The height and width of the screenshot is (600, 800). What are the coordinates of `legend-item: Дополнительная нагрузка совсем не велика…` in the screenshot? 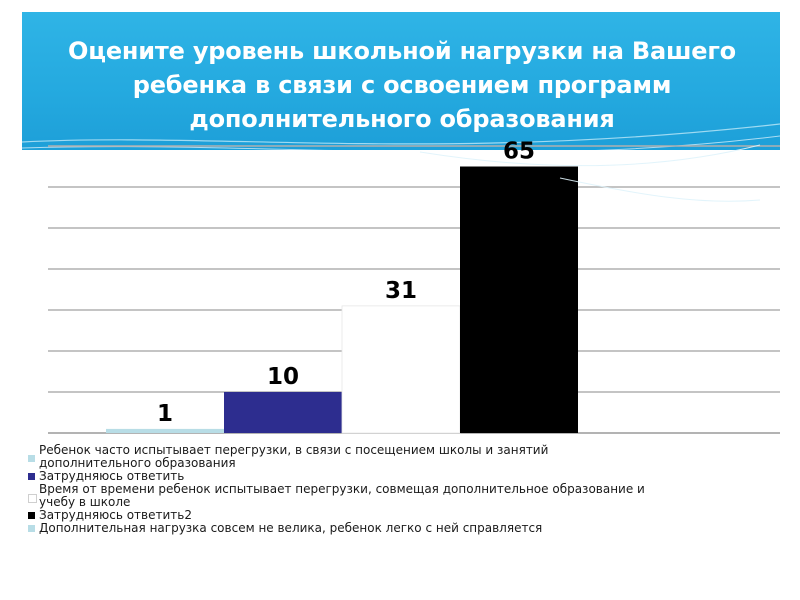 It's located at (378, 528).